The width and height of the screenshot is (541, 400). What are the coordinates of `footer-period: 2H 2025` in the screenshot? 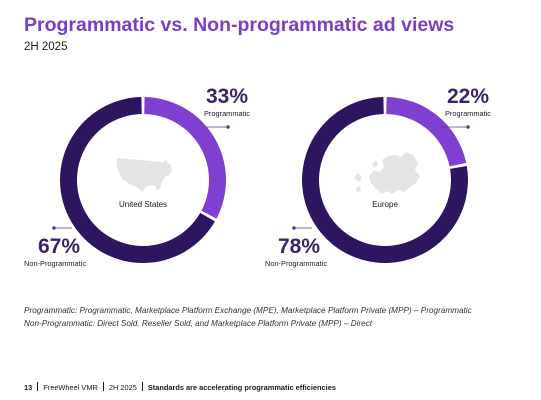 It's located at (122, 387).